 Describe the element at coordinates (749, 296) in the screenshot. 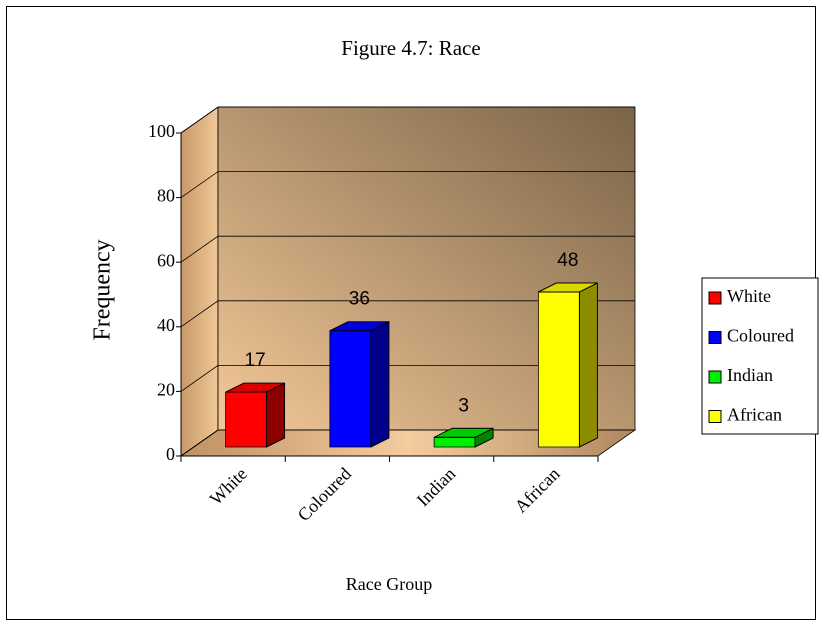

I see `legend-label: White` at that location.